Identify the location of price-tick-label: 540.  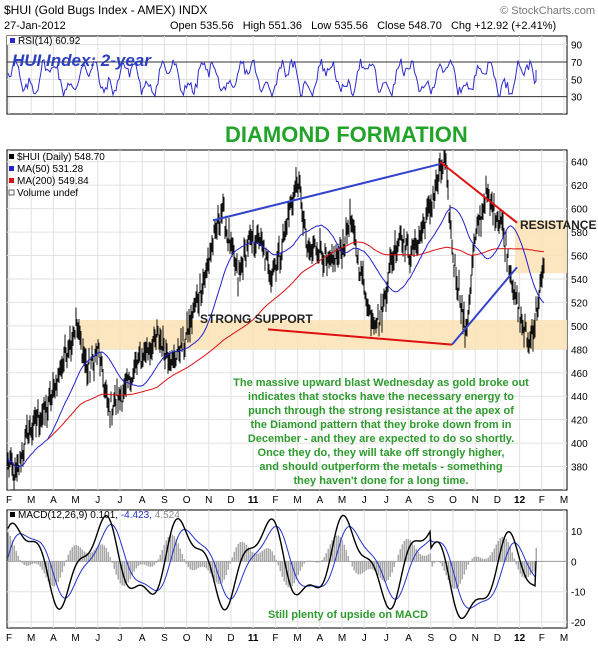
(579, 280).